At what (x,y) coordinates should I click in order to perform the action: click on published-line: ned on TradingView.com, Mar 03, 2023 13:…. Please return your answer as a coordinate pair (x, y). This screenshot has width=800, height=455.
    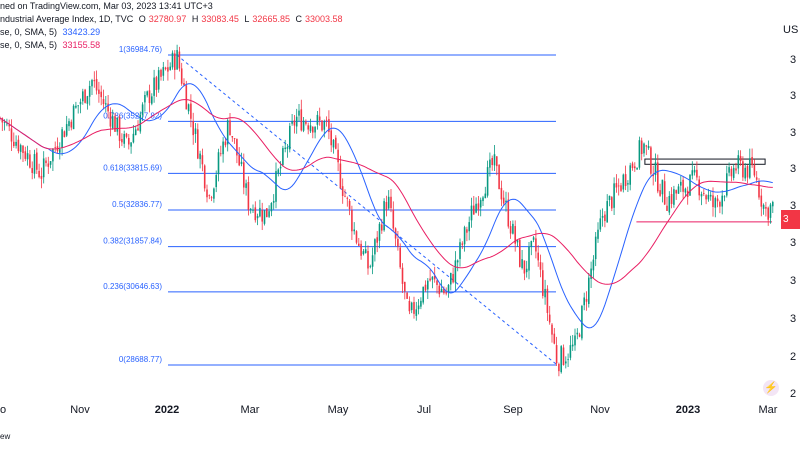
    Looking at the image, I should click on (171, 6).